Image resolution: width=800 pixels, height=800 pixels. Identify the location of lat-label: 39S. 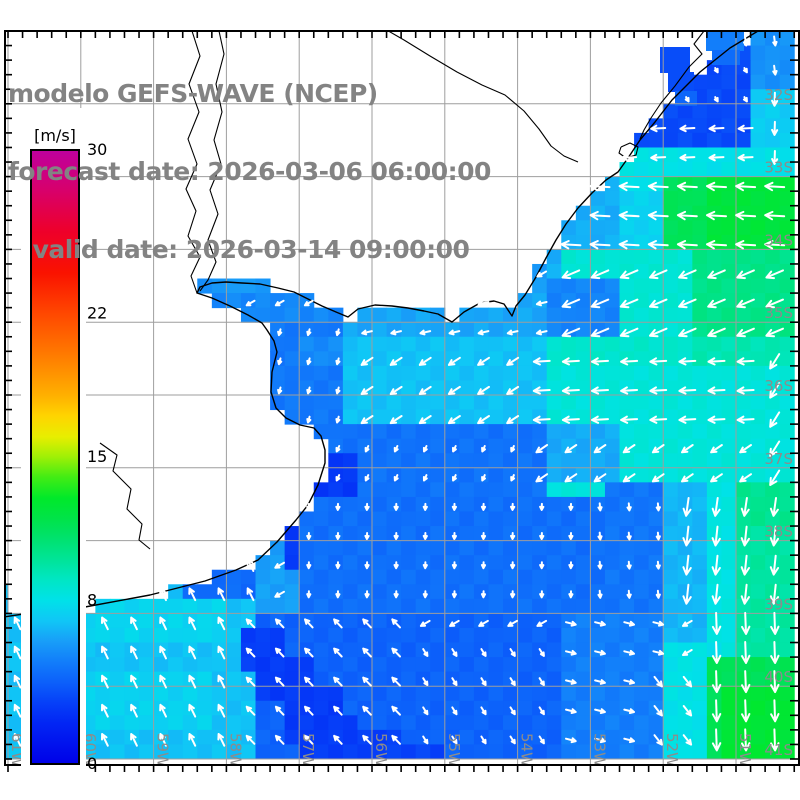
(778, 604).